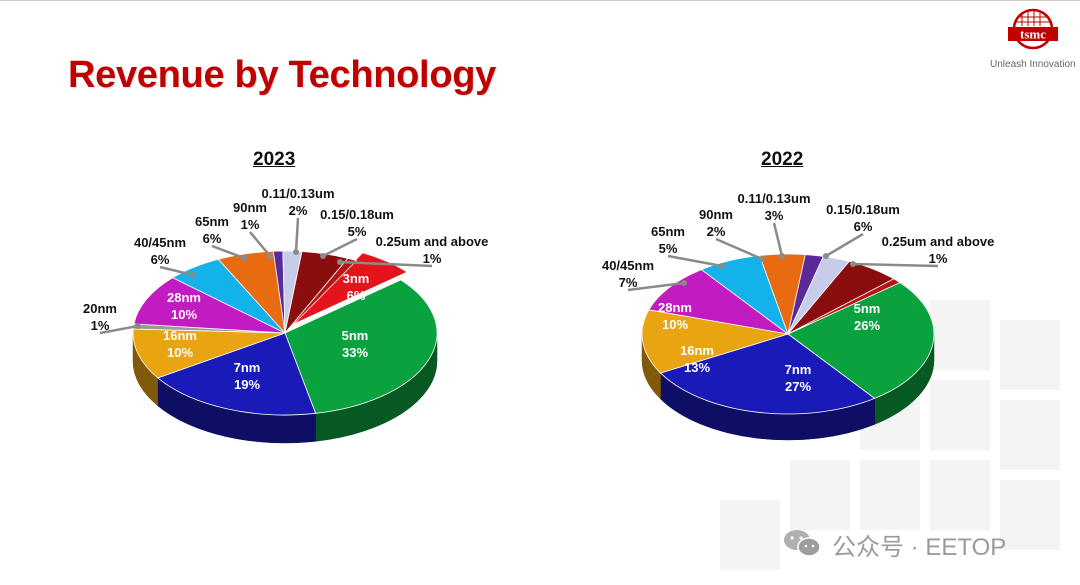 This screenshot has height=585, width=1080. Describe the element at coordinates (282, 75) in the screenshot. I see `slide-title: Revenue by Technology` at that location.